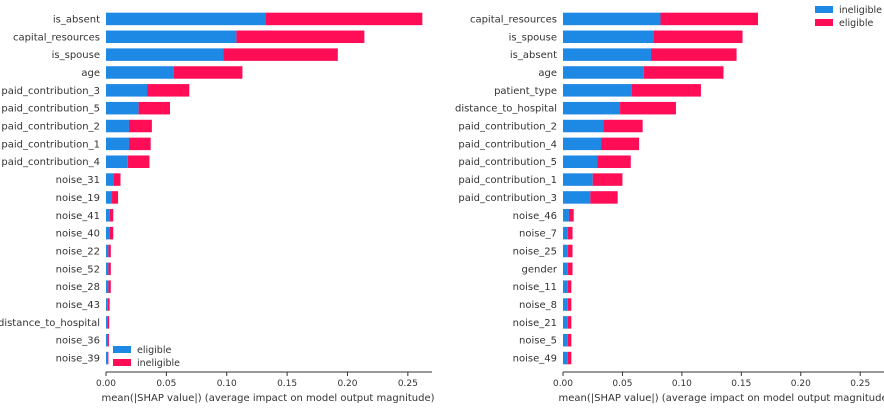  What do you see at coordinates (535, 287) in the screenshot?
I see `feature-label: noise_11` at bounding box center [535, 287].